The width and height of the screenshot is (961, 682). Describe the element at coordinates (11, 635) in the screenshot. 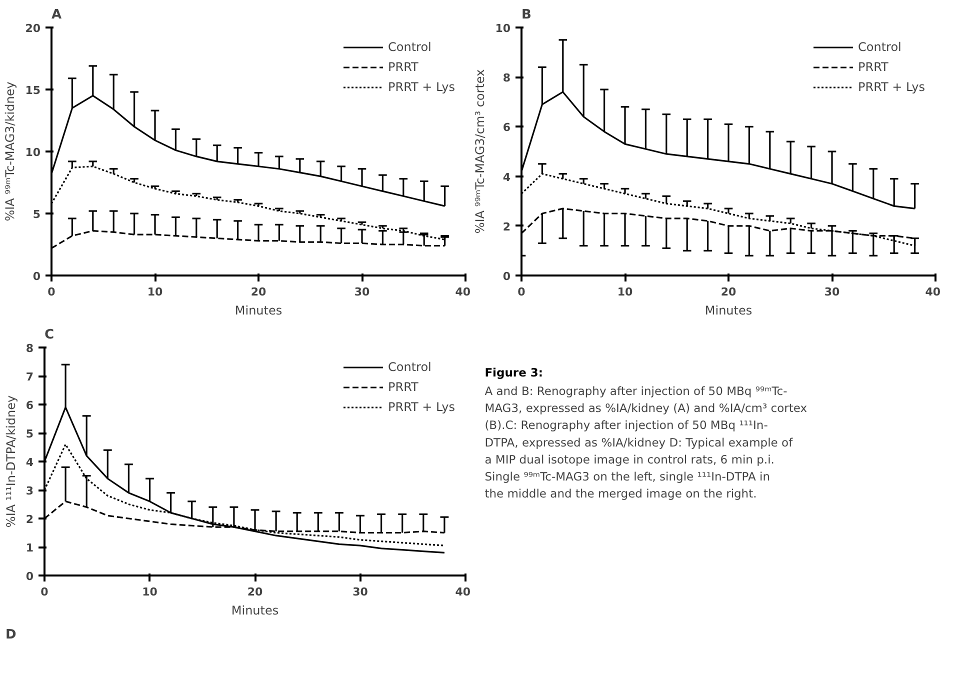

I see `text: D` at that location.